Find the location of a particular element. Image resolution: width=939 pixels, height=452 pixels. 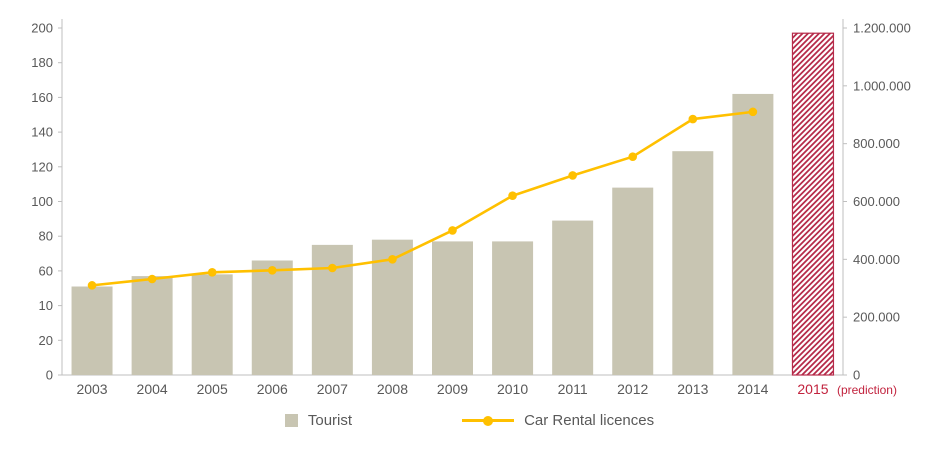

line-marker-2011 is located at coordinates (572, 175).